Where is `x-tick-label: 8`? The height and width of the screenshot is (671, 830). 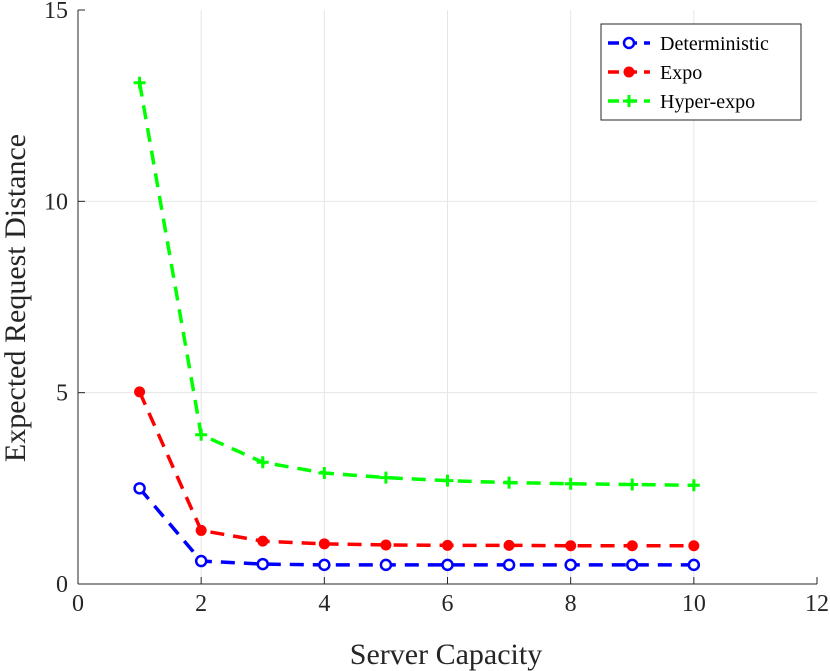 x-tick-label: 8 is located at coordinates (571, 604).